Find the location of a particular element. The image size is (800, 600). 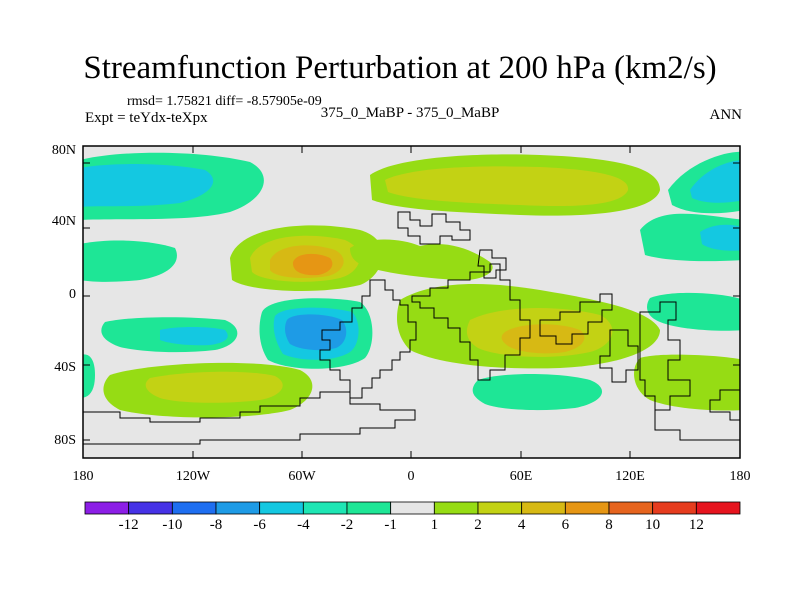

experiment-label: Expt = teYdx-teXpx is located at coordinates (146, 118).